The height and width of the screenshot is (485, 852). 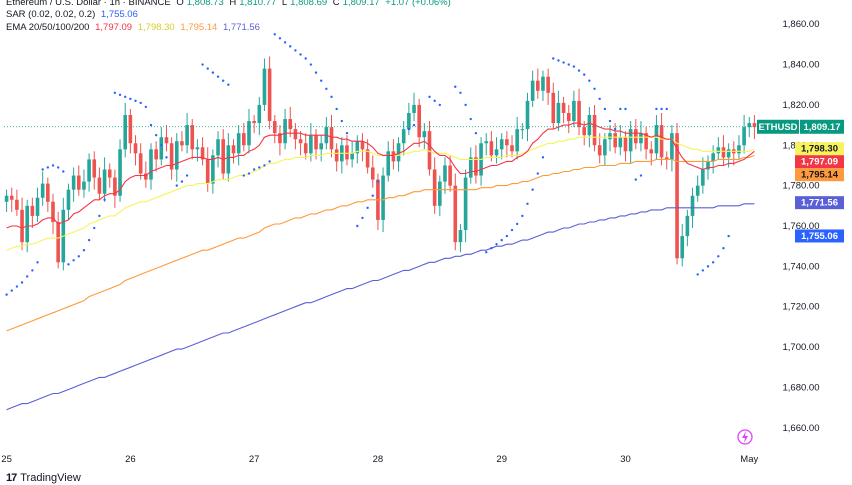 What do you see at coordinates (43, 478) in the screenshot?
I see `tradingview-brand: 17 TradingView` at bounding box center [43, 478].